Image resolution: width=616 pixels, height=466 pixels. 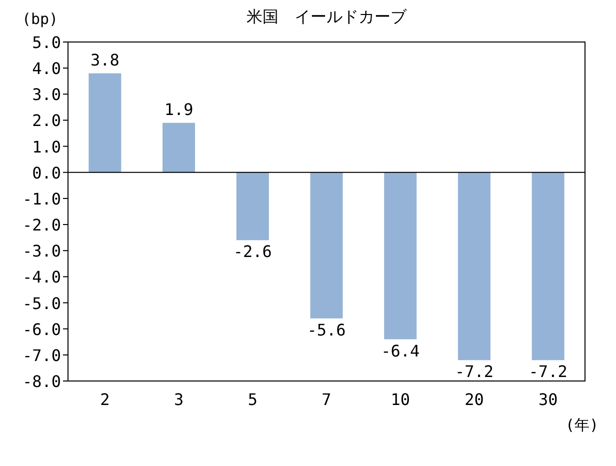 What do you see at coordinates (46, 68) in the screenshot?
I see `y-tick-label: 4.0` at bounding box center [46, 68].